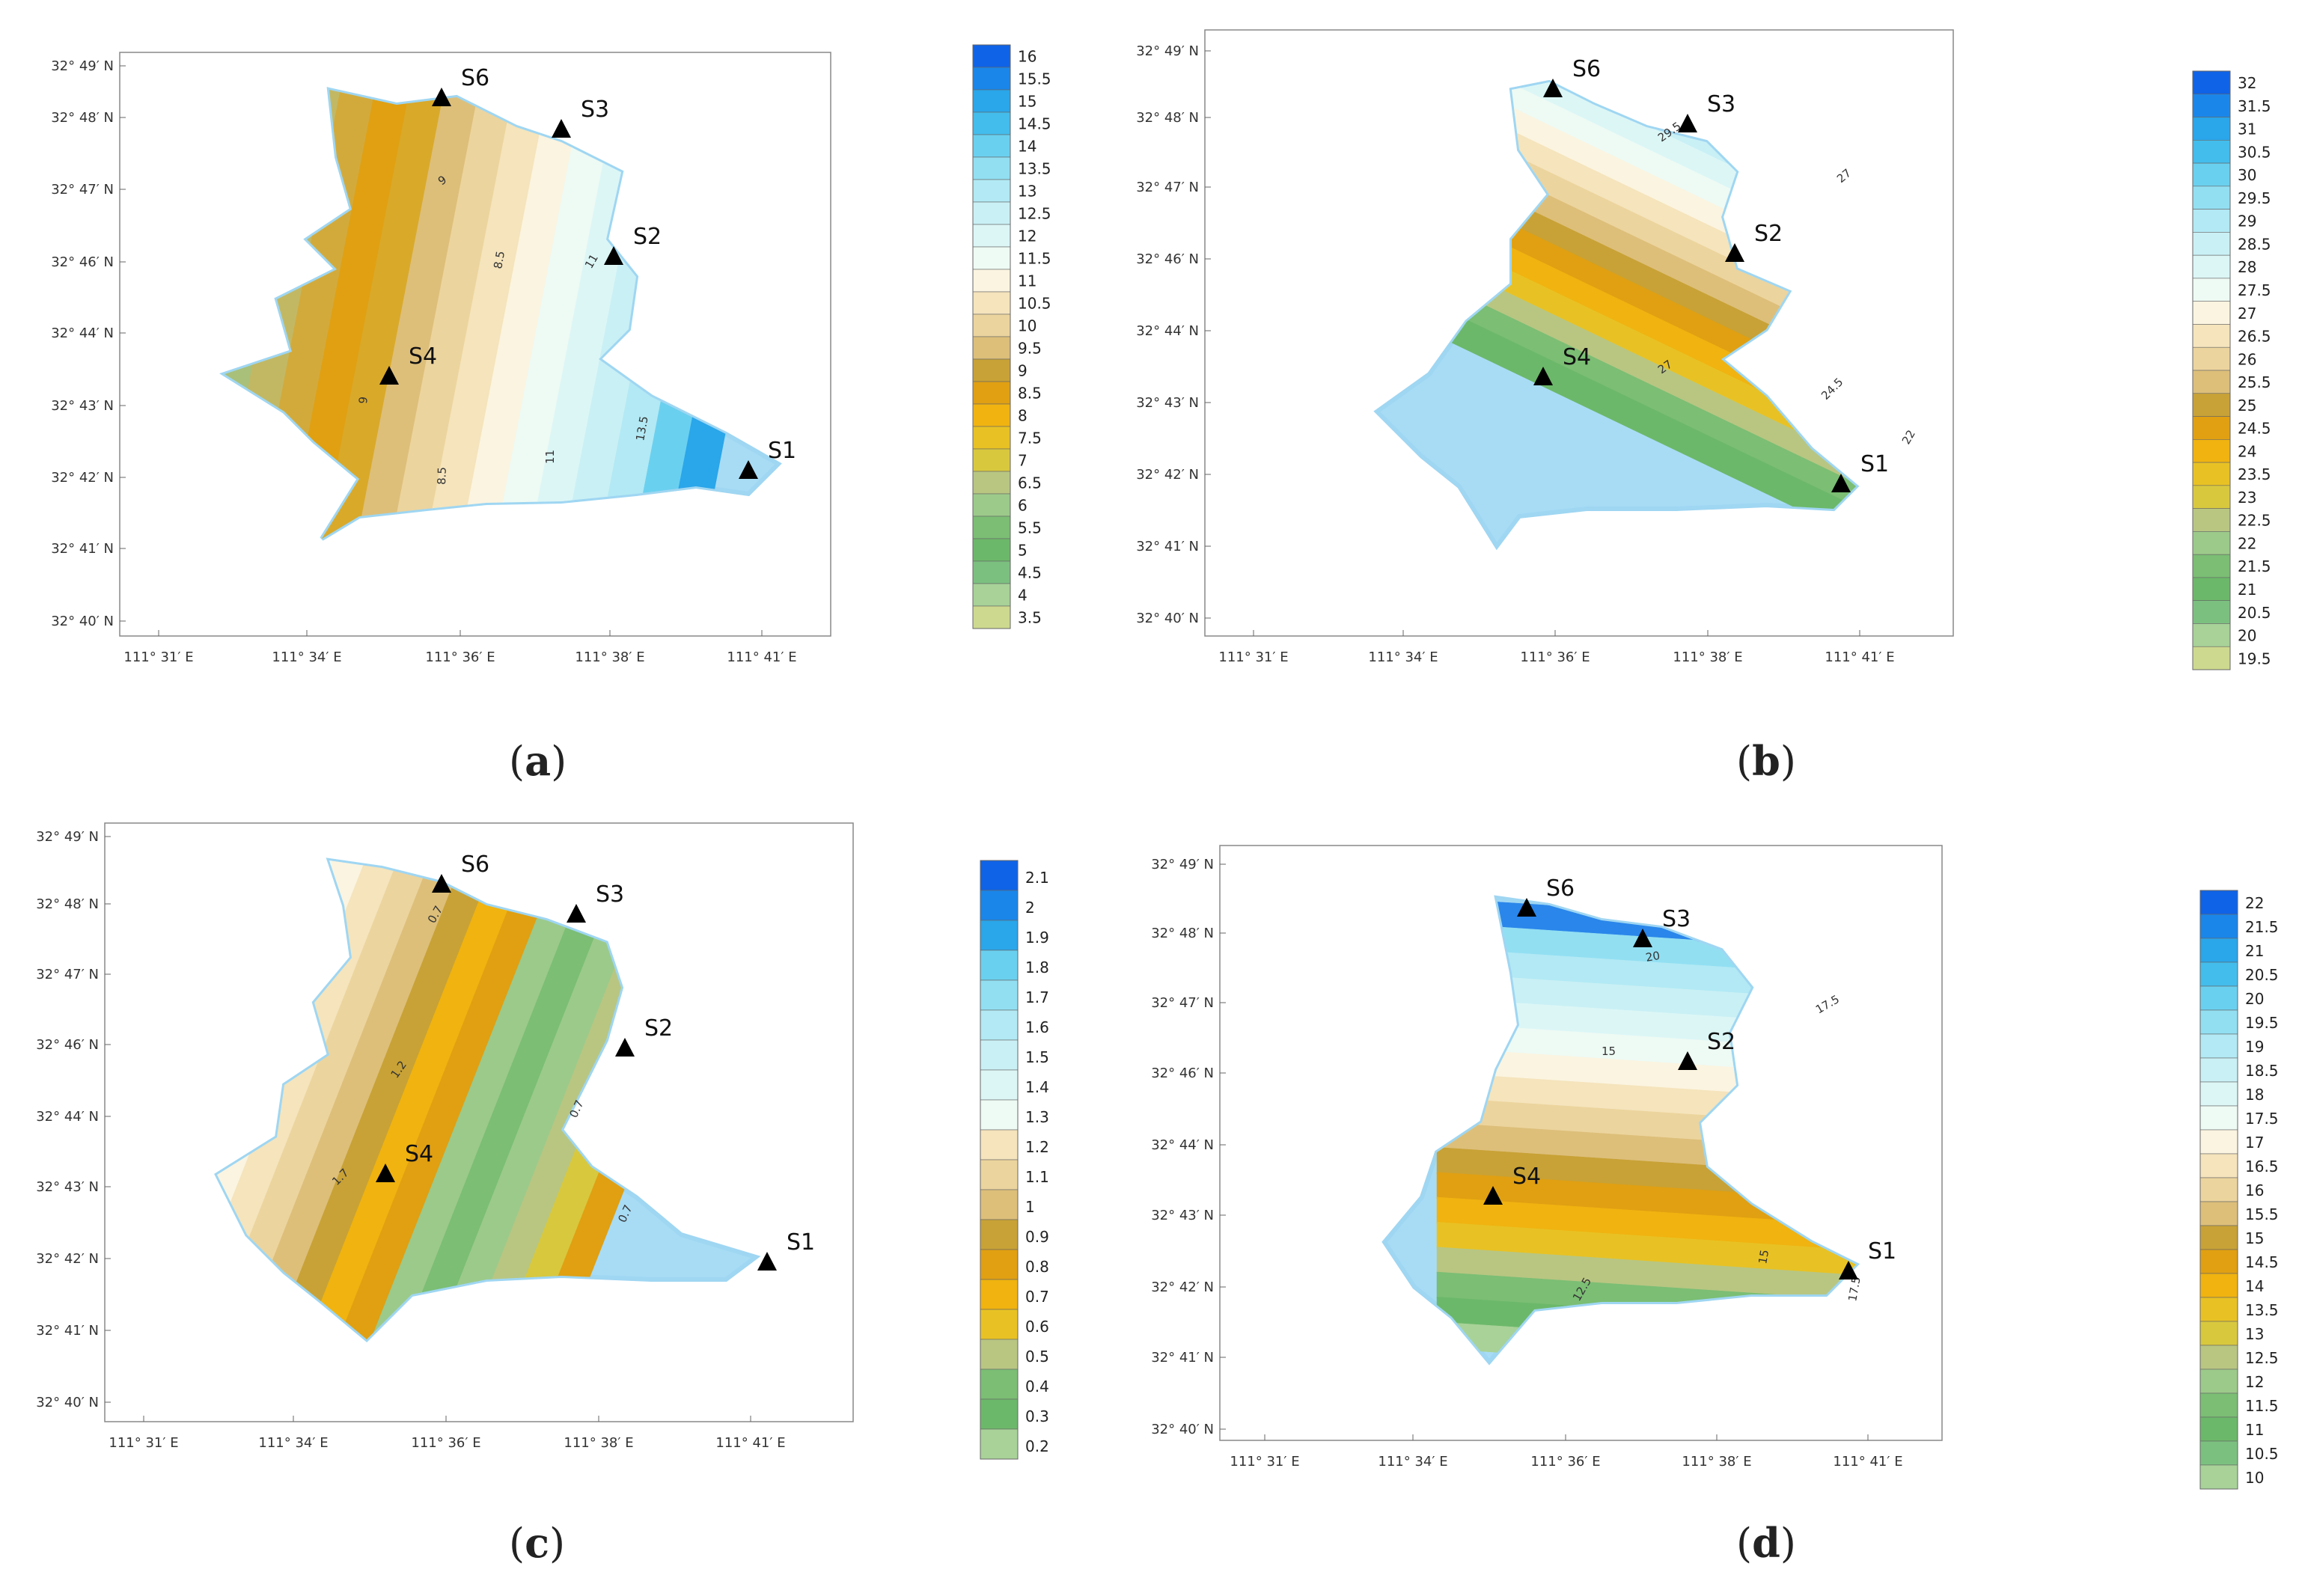 The width and height of the screenshot is (2299, 1596). What do you see at coordinates (1030, 908) in the screenshot?
I see `legend-label: 2` at bounding box center [1030, 908].